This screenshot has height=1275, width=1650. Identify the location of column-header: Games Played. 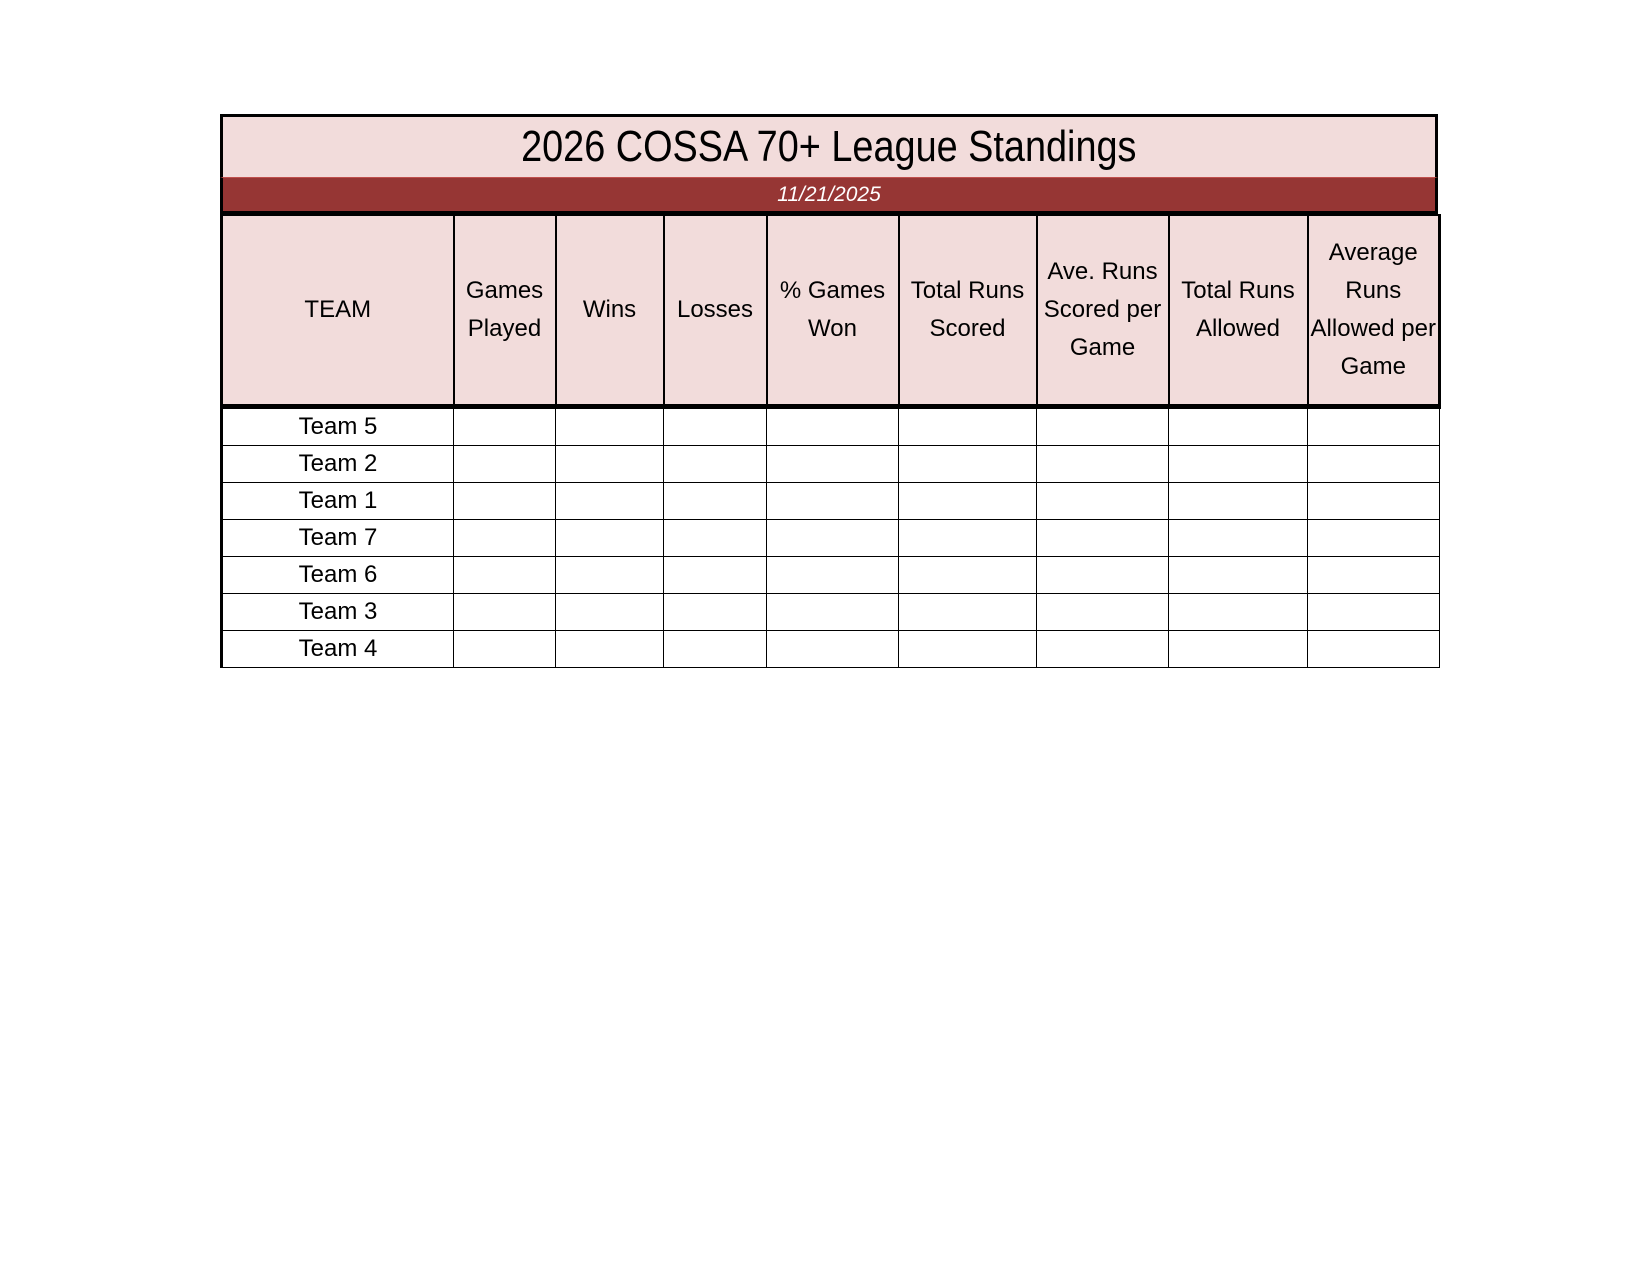
(504, 311).